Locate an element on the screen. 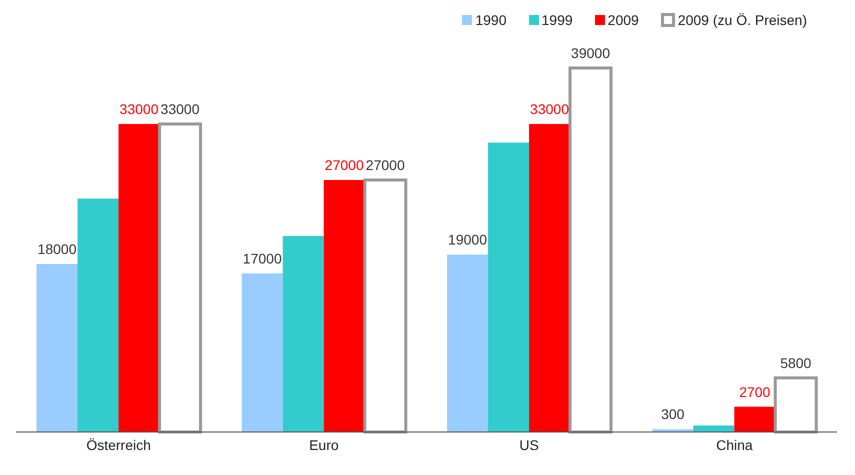 Image resolution: width=855 pixels, height=475 pixels. x-tick-label: China is located at coordinates (734, 444).